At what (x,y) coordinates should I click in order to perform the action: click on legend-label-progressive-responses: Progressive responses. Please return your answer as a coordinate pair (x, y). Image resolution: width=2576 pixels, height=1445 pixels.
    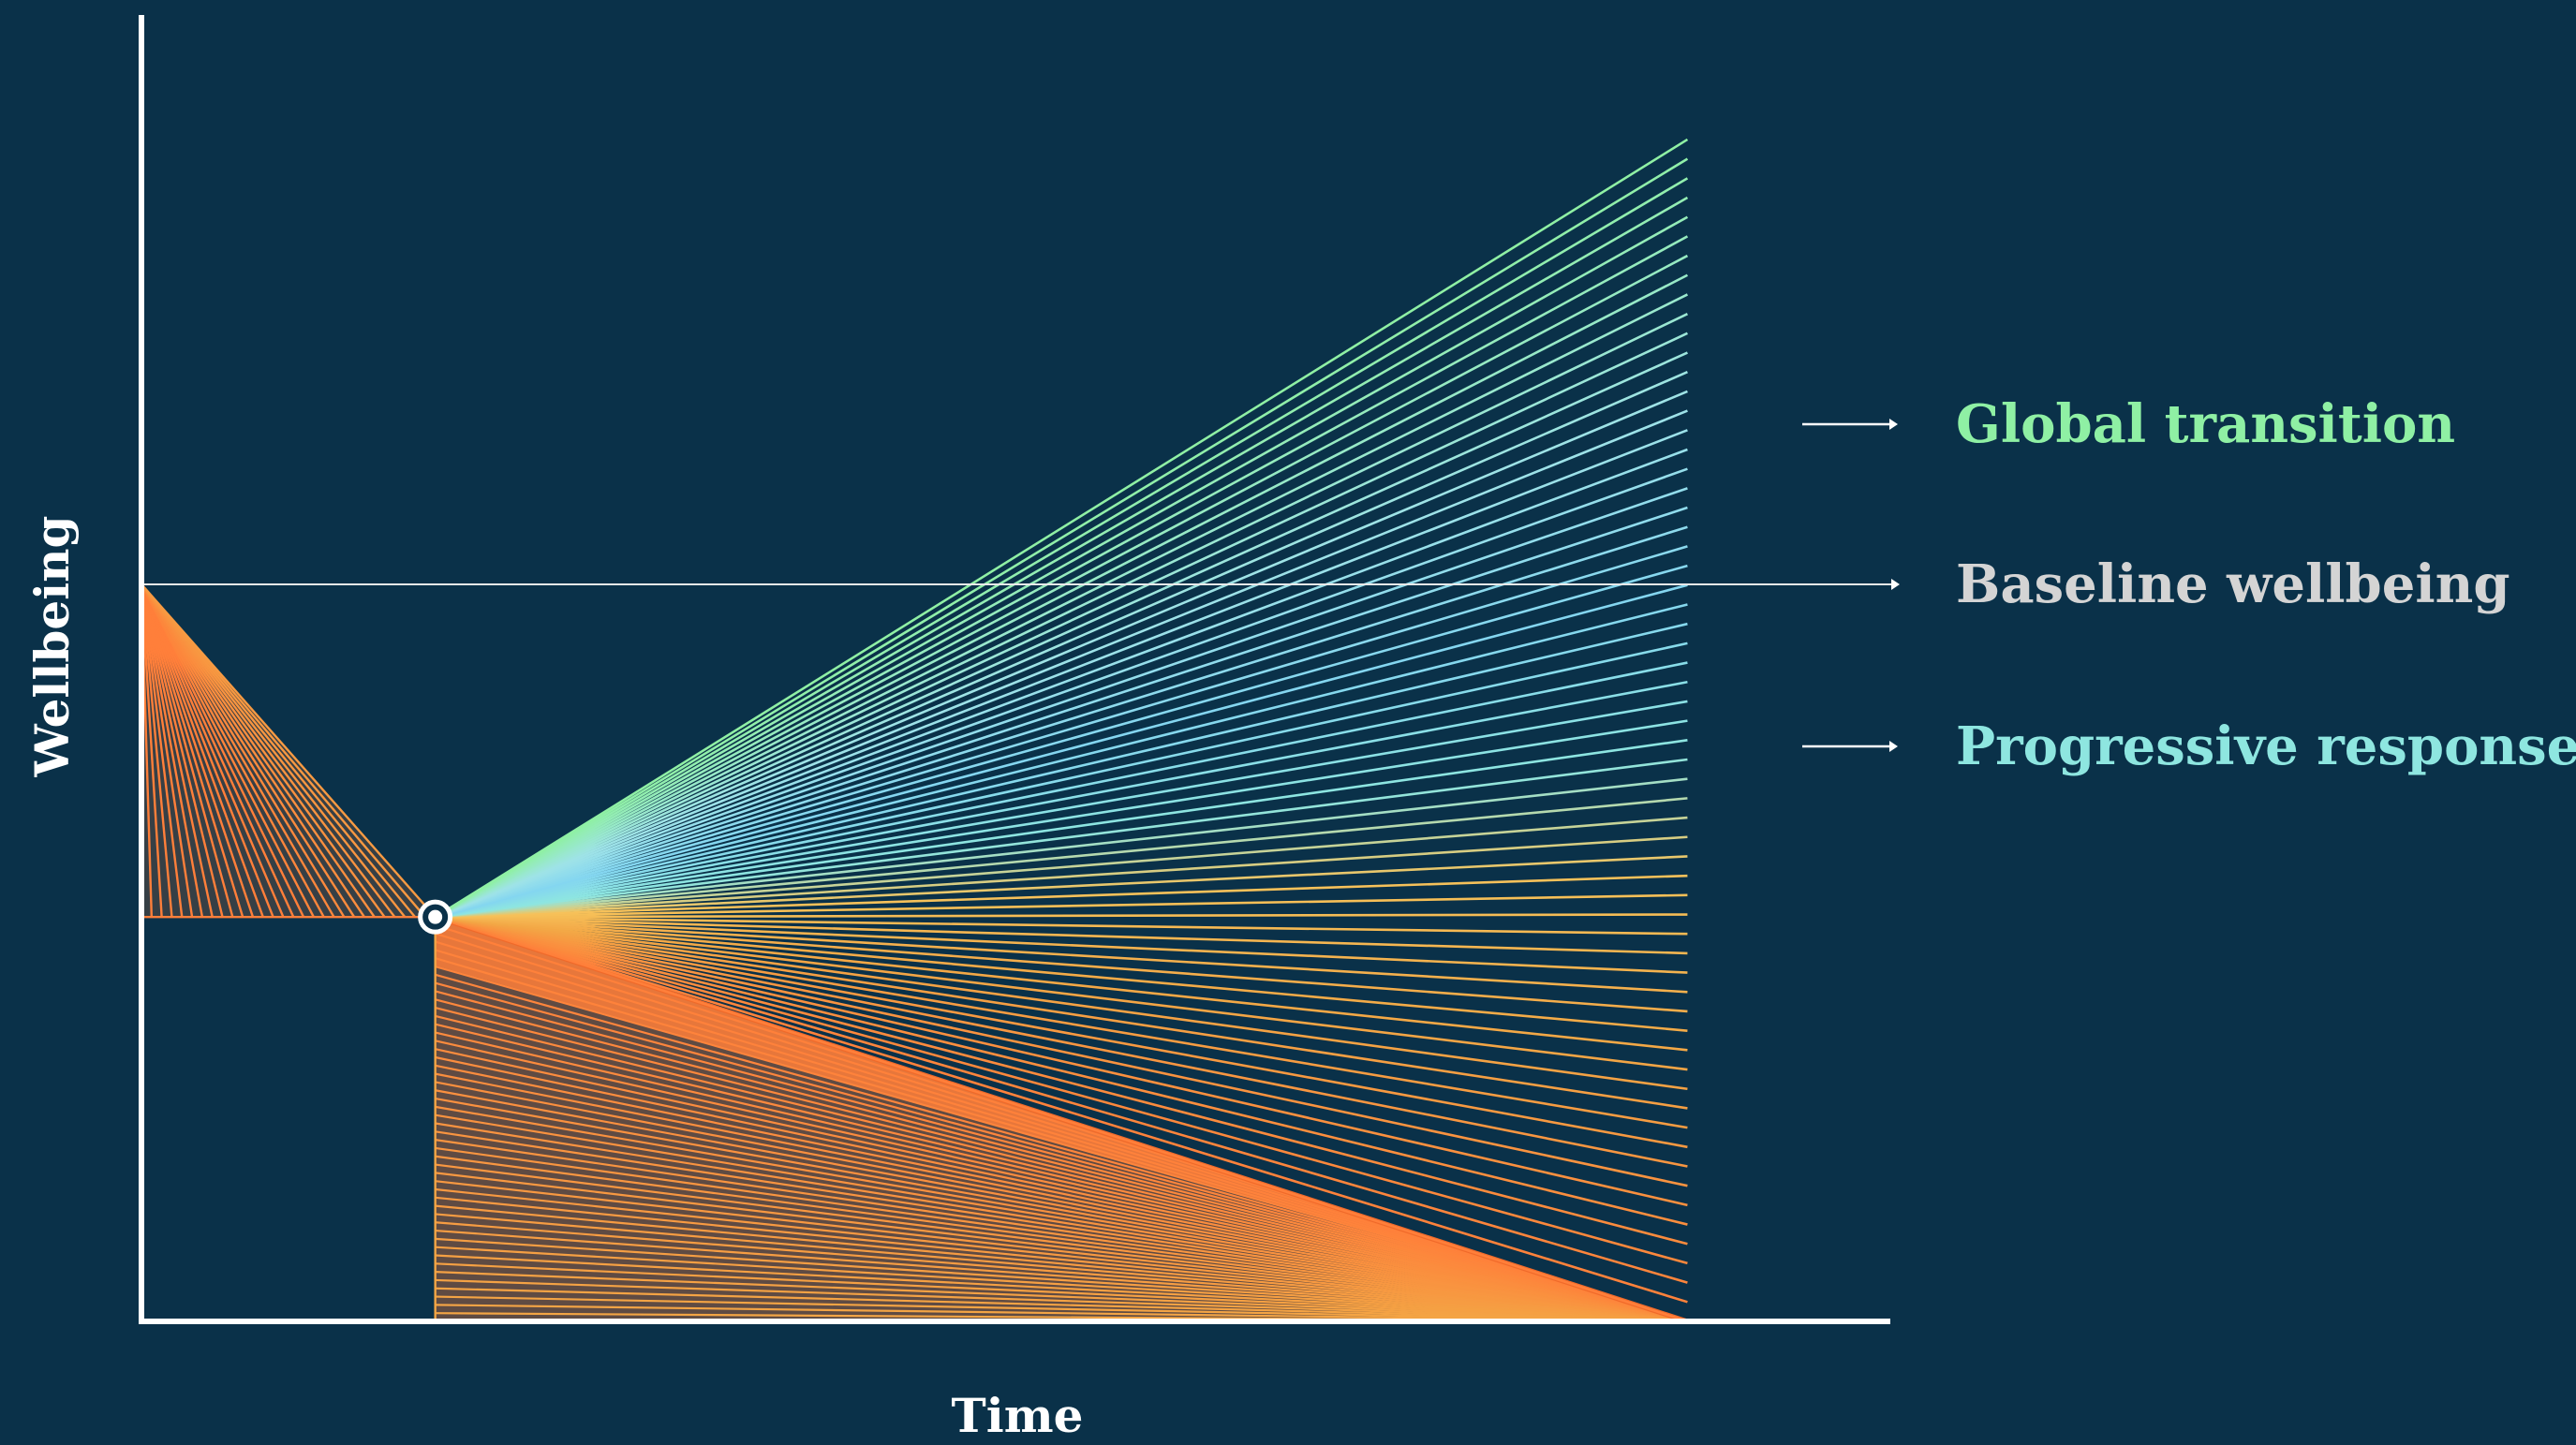
    Looking at the image, I should click on (2266, 746).